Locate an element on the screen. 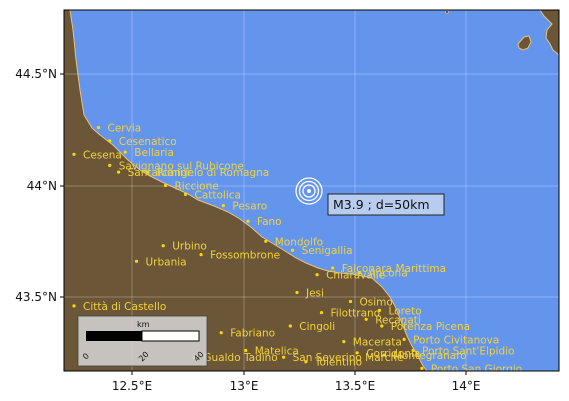 Image resolution: width=569 pixels, height=401 pixels. lat-tick-label: 43.5°N is located at coordinates (36, 297).